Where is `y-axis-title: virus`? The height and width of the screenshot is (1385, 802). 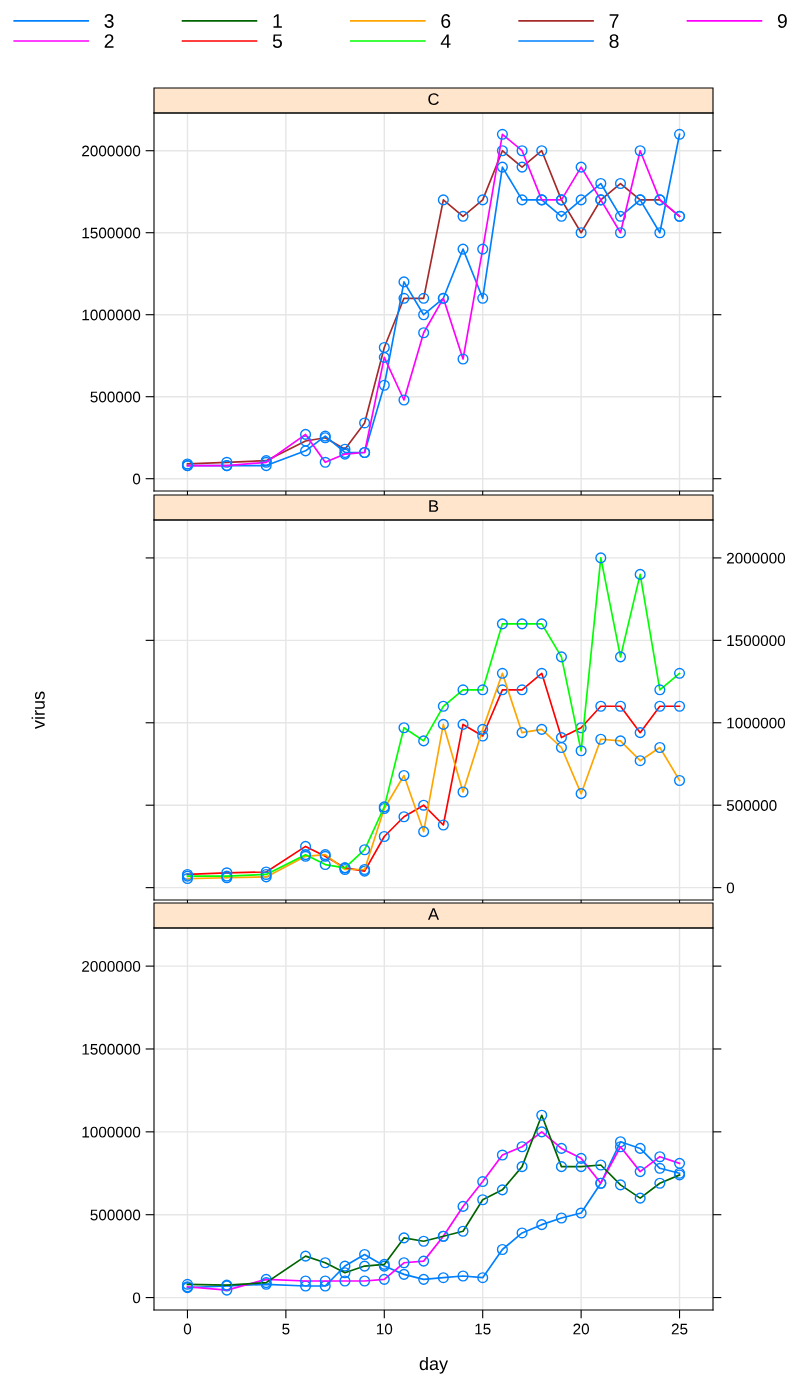
y-axis-title: virus is located at coordinates (38, 710).